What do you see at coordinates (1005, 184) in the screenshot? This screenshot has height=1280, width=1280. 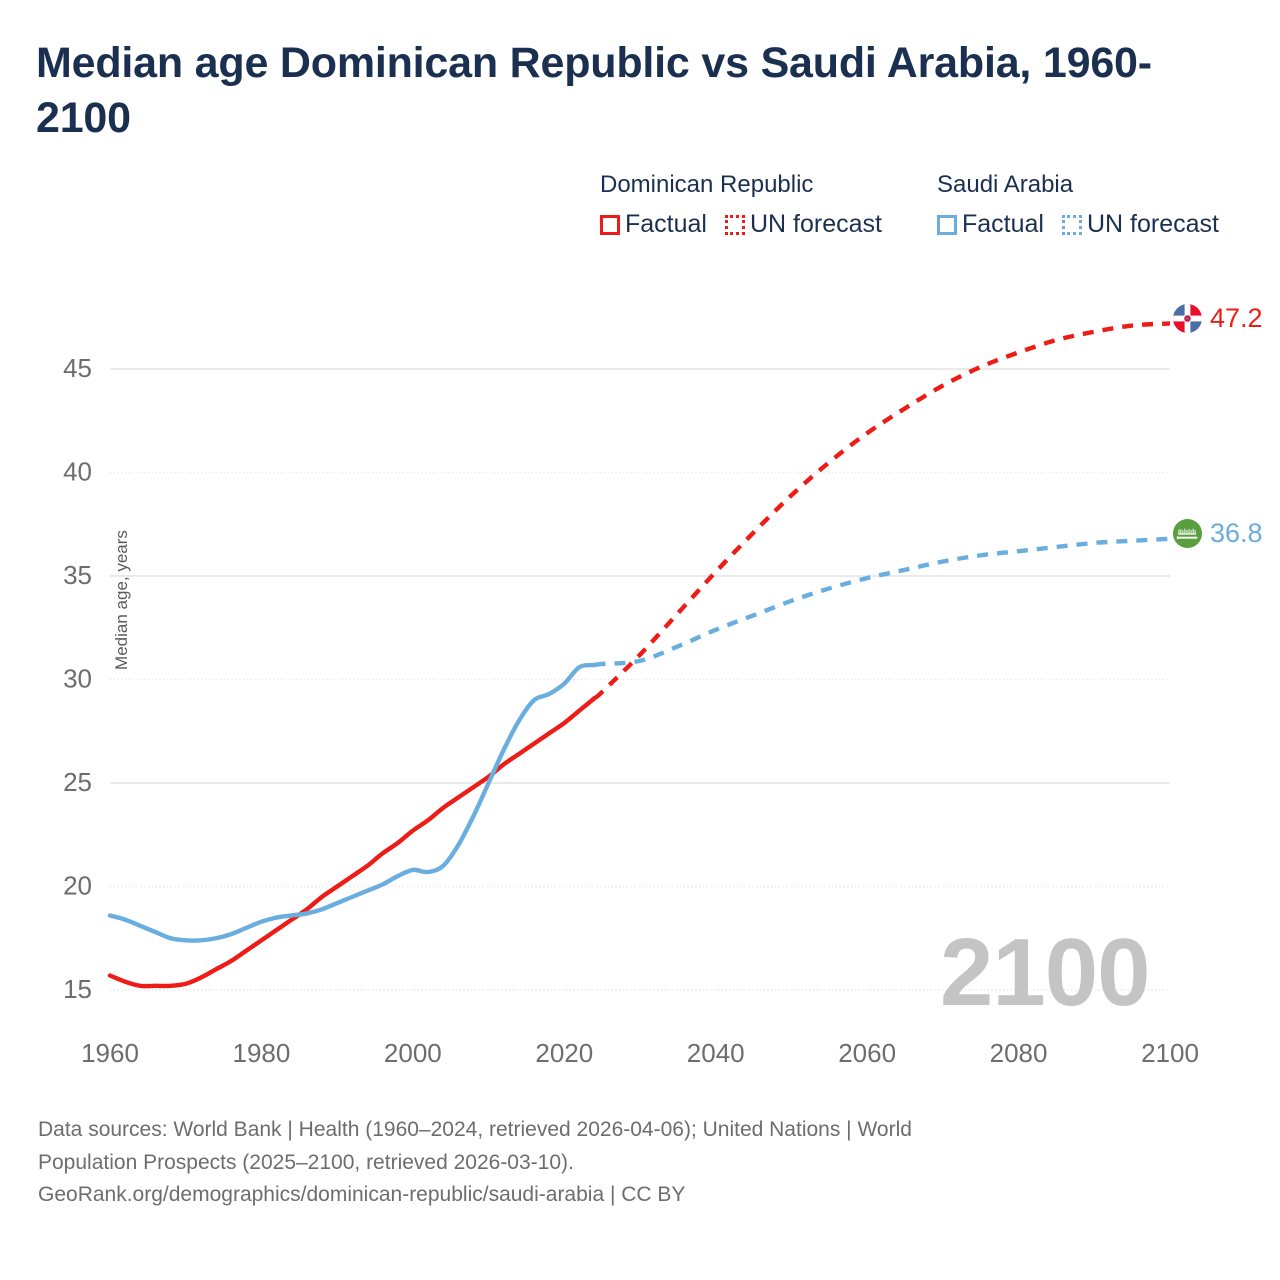 I see `legend-country-label: Saudi Arabia` at bounding box center [1005, 184].